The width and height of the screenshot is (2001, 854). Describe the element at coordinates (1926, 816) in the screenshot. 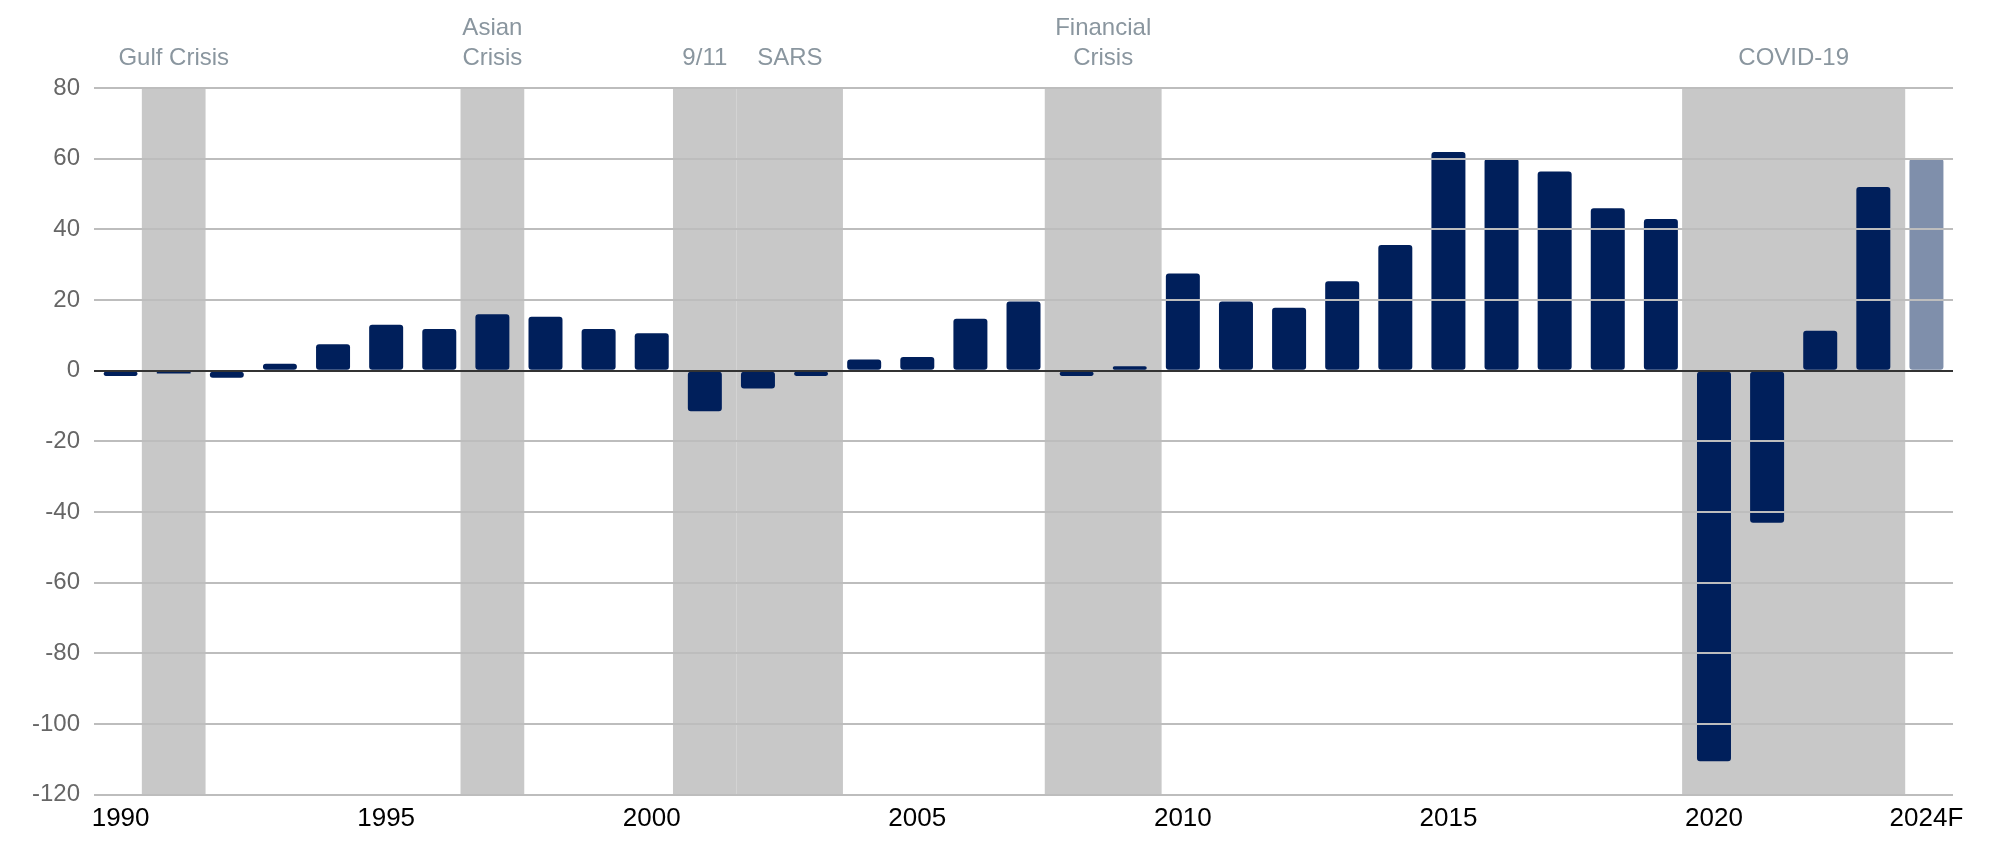

I see `x-tick-label: 2024F` at that location.